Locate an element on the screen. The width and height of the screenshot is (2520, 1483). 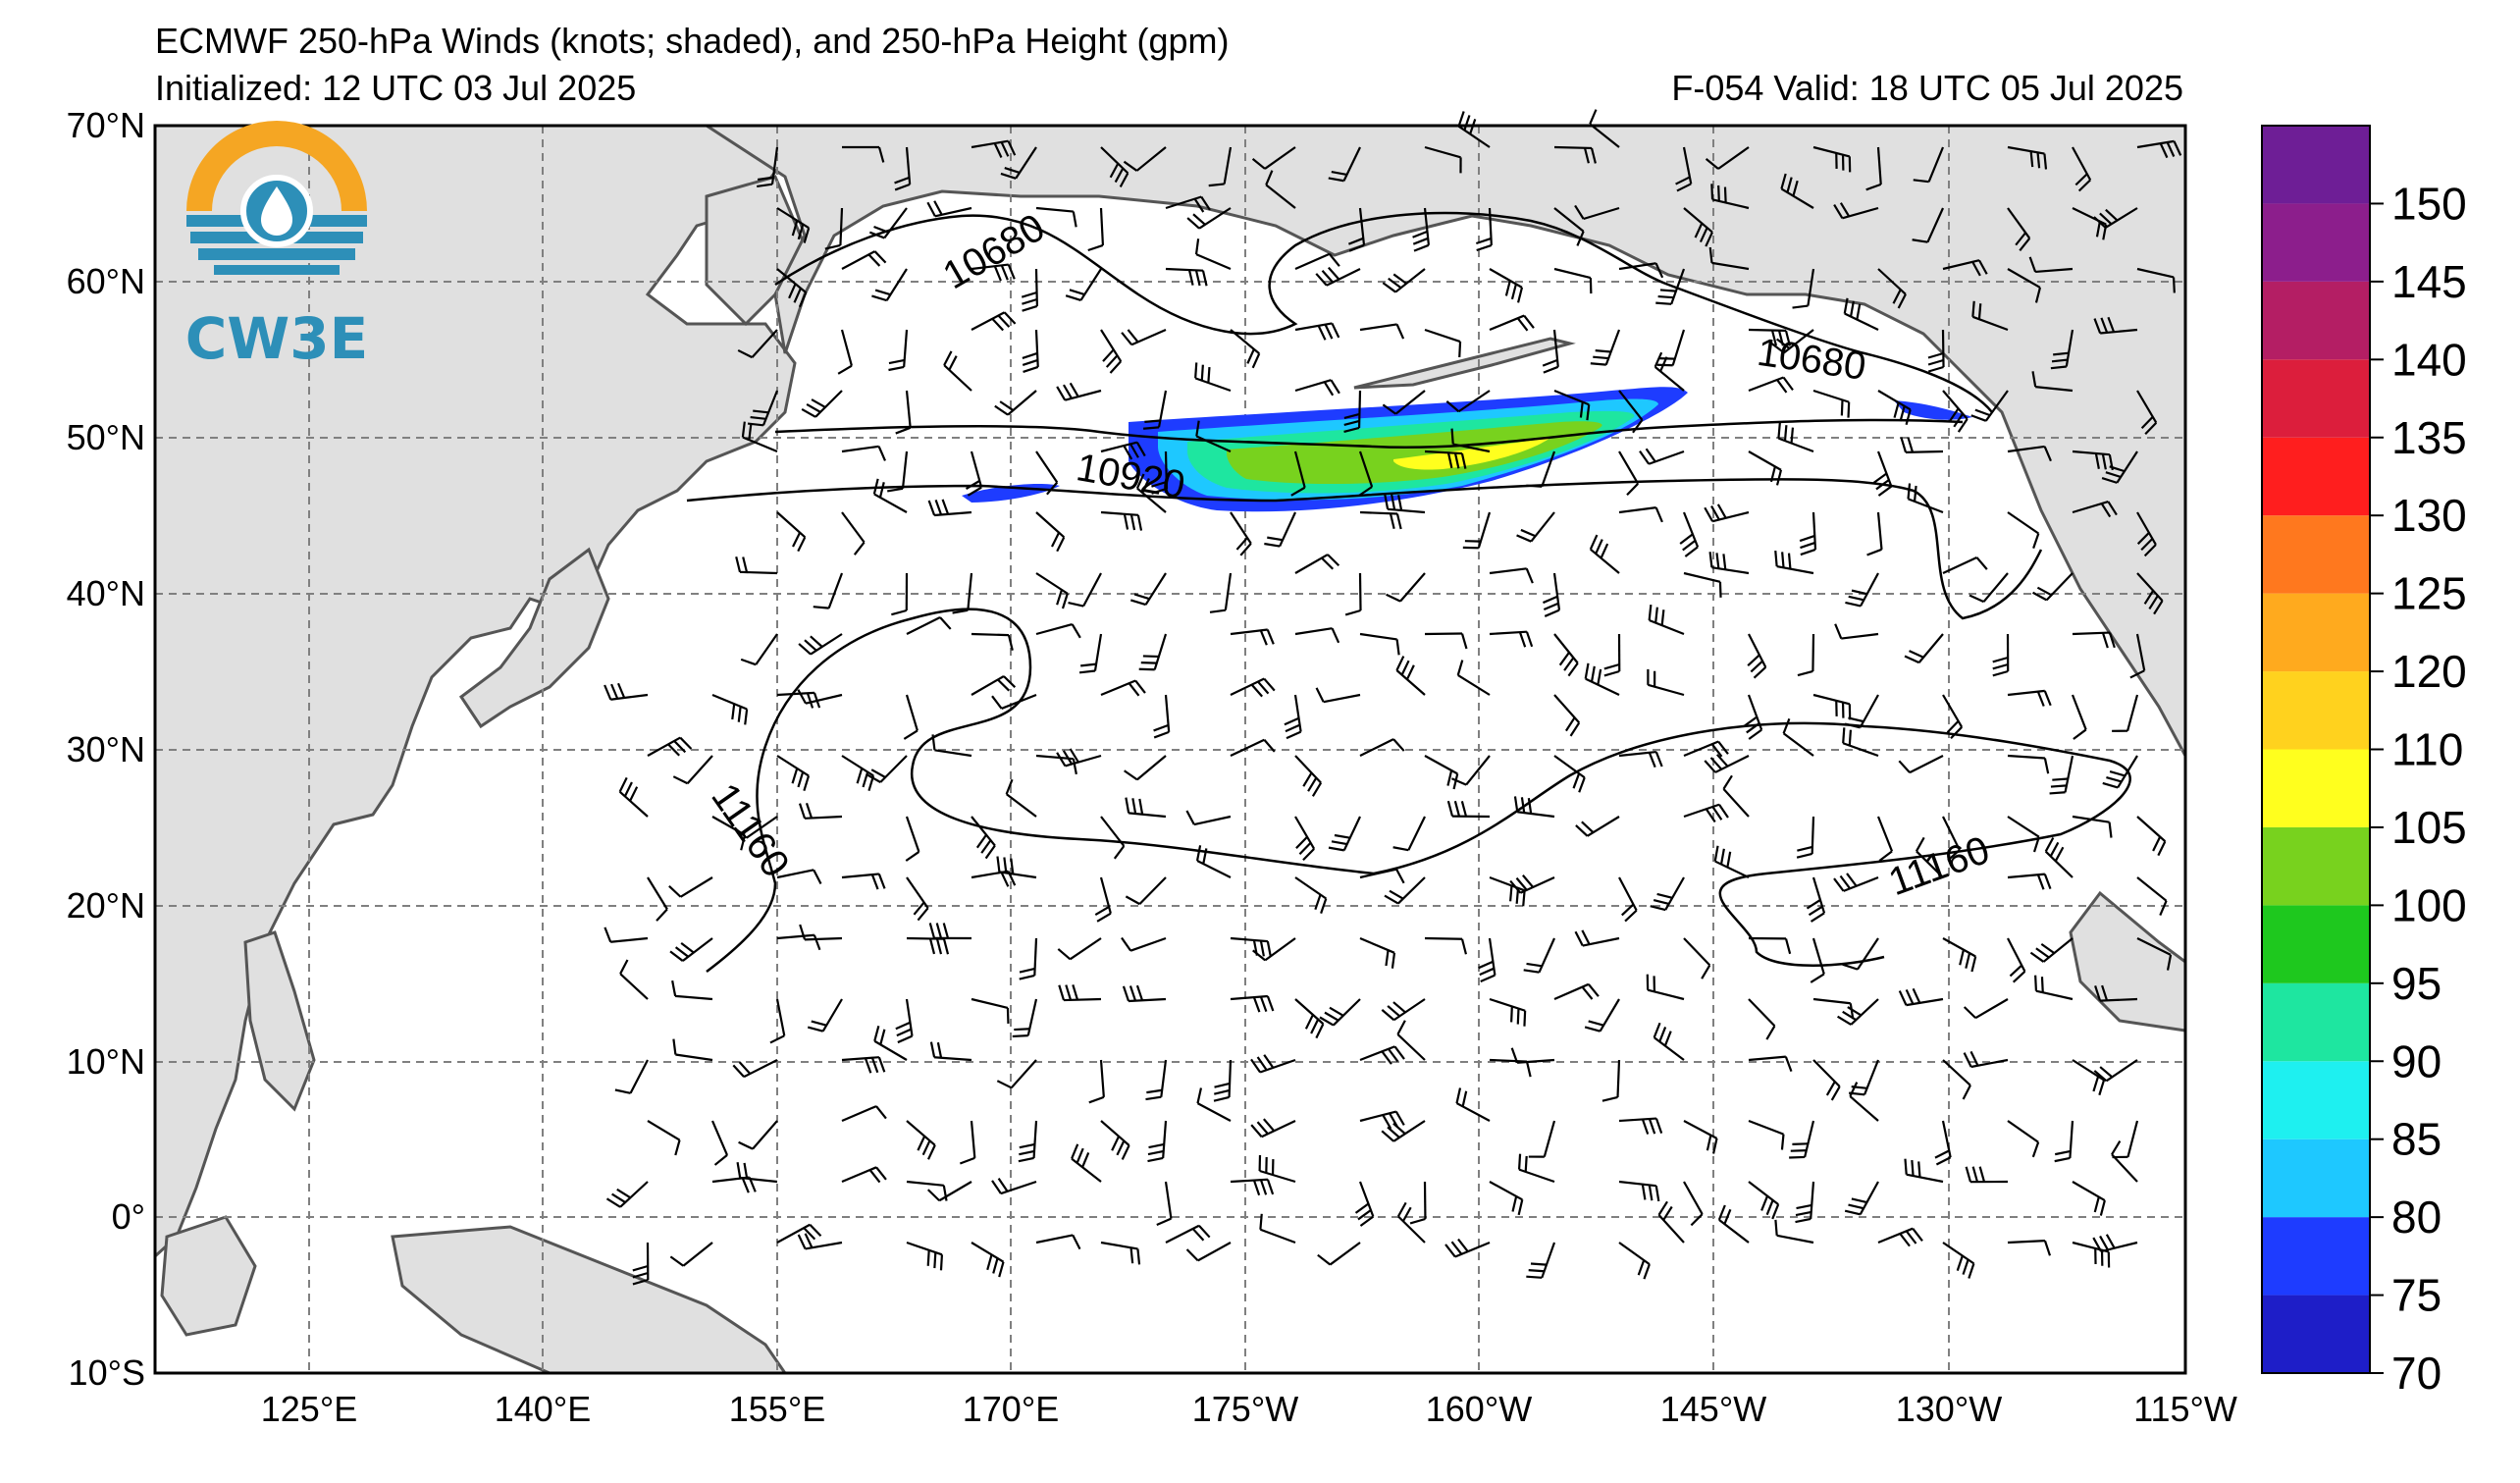
colorbar-label: 130 is located at coordinates (2429, 515).